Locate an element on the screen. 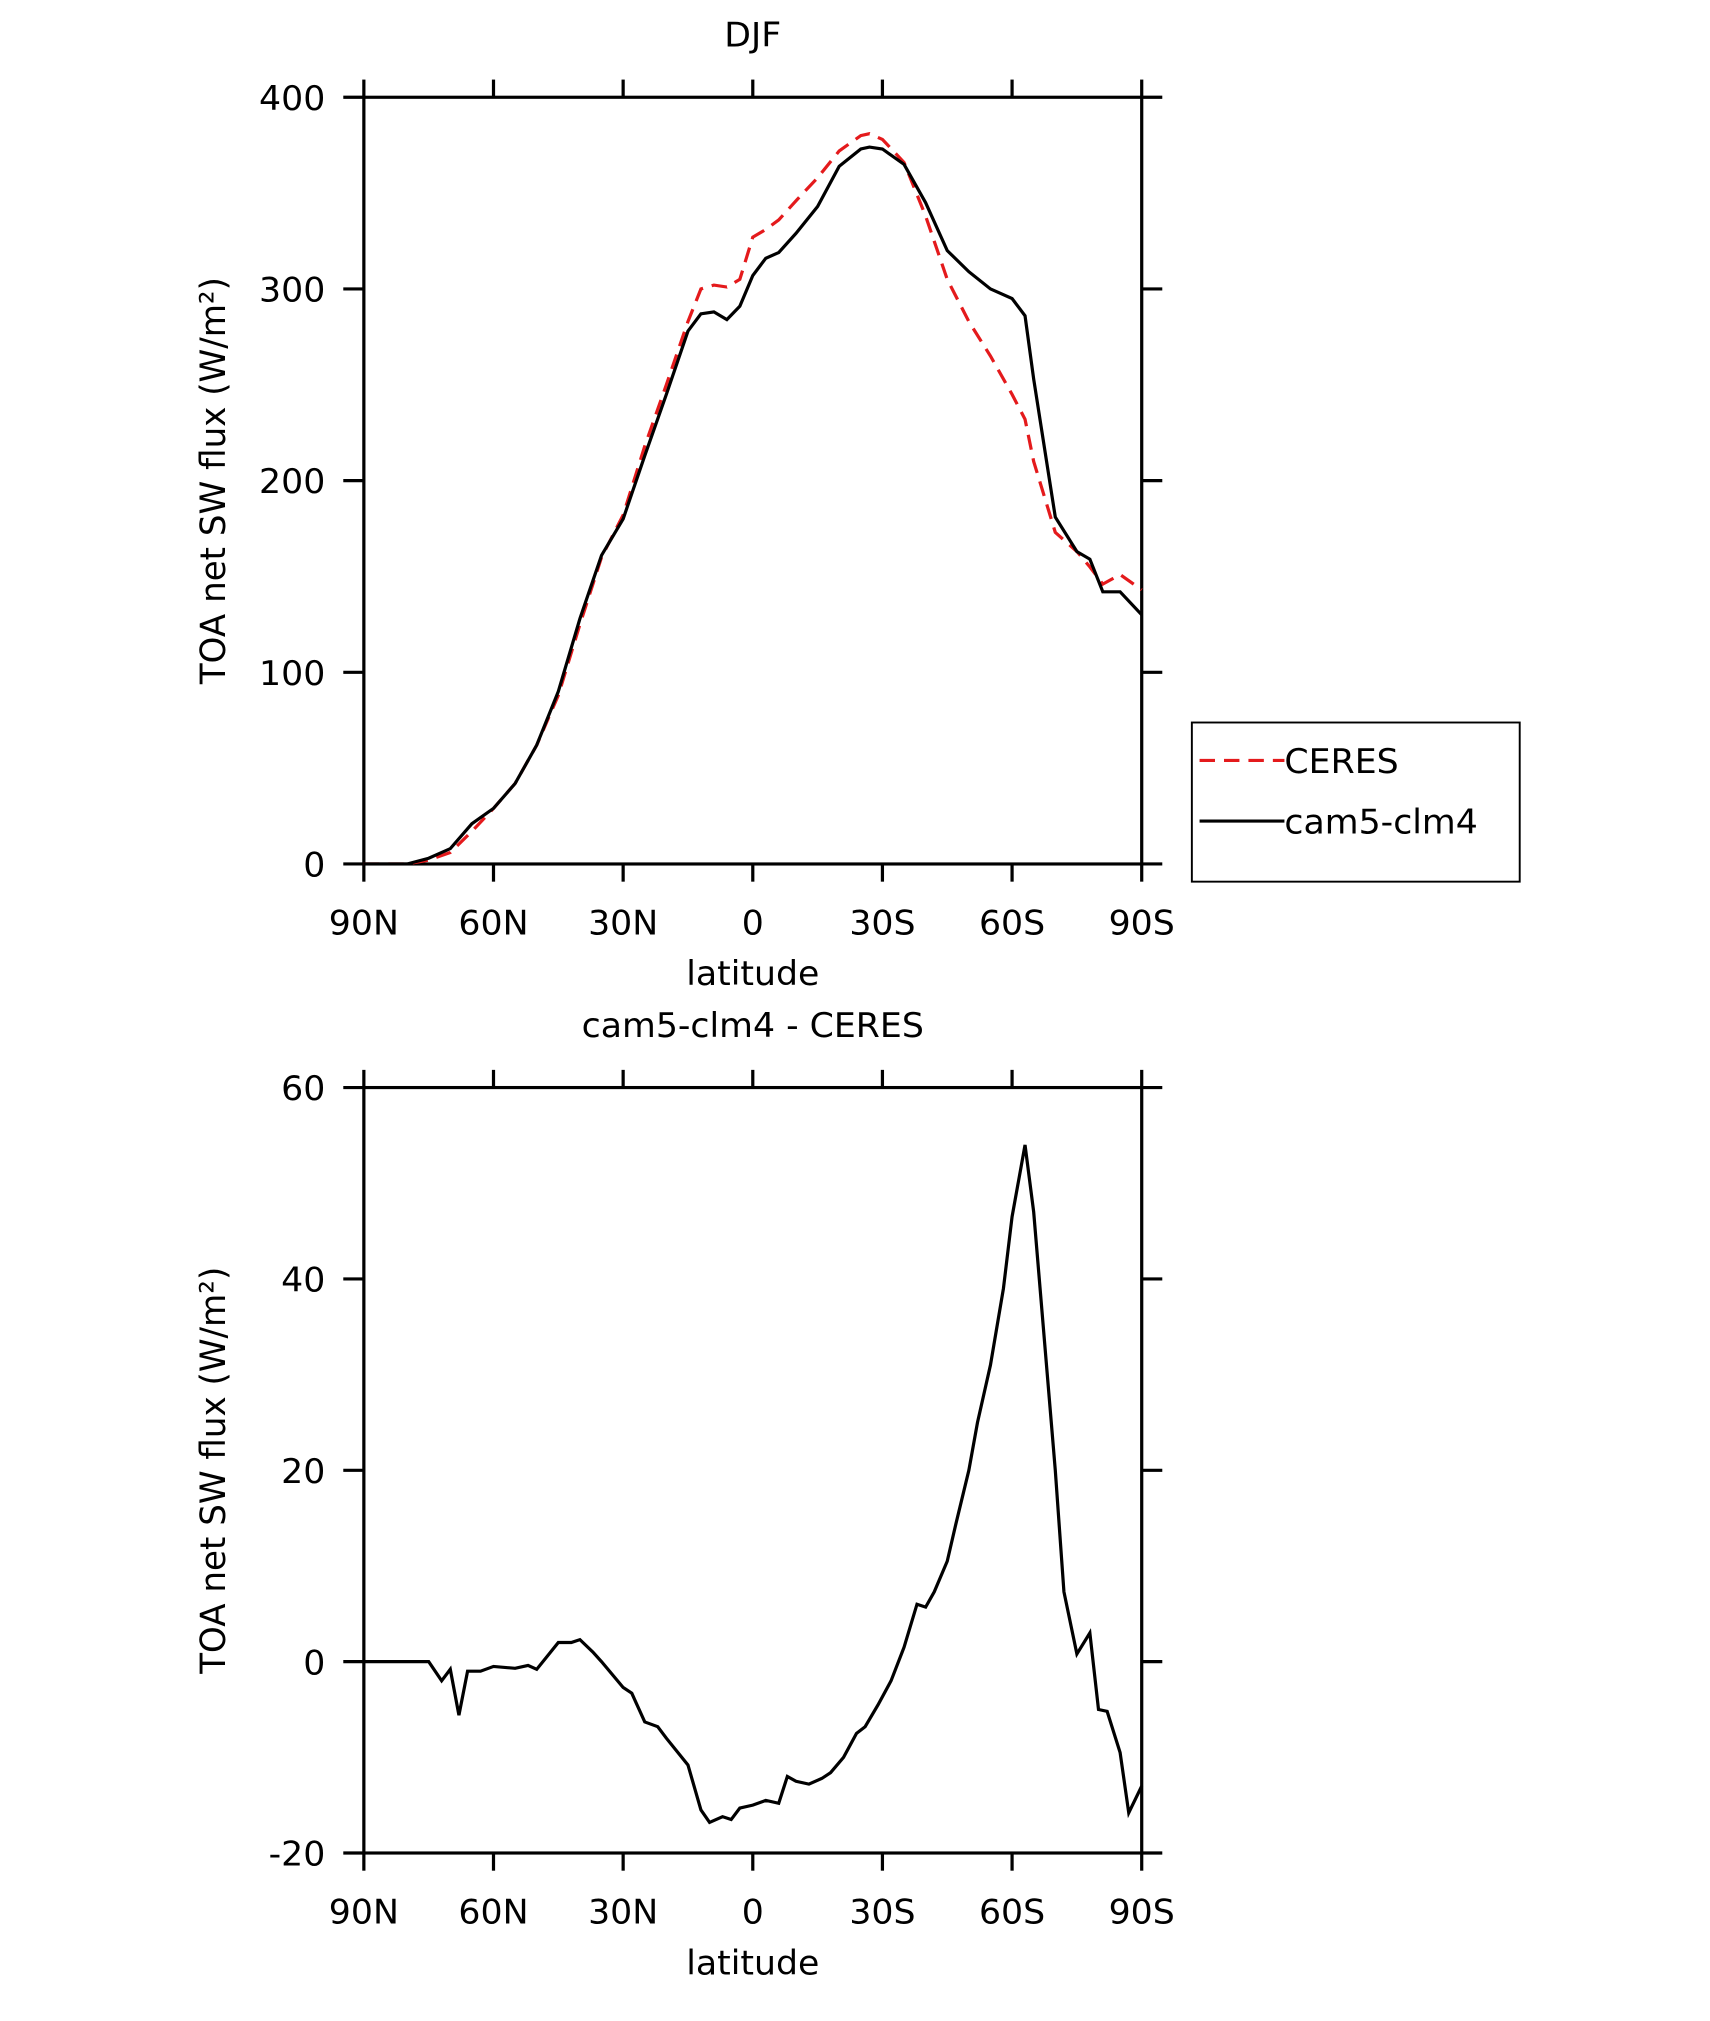 Image resolution: width=1710 pixels, height=2021 pixels. y-tick-label: 20 is located at coordinates (303, 1472).